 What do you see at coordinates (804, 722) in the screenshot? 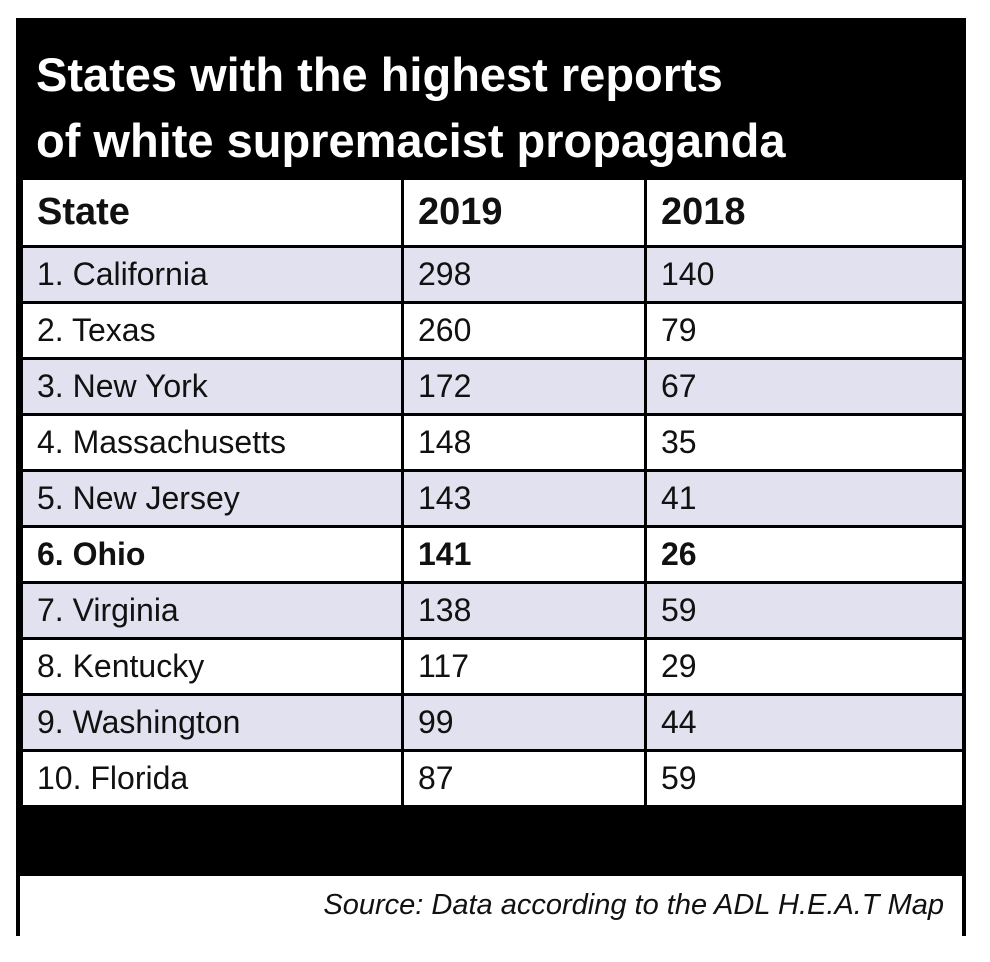
I see `cell-2018: 44` at bounding box center [804, 722].